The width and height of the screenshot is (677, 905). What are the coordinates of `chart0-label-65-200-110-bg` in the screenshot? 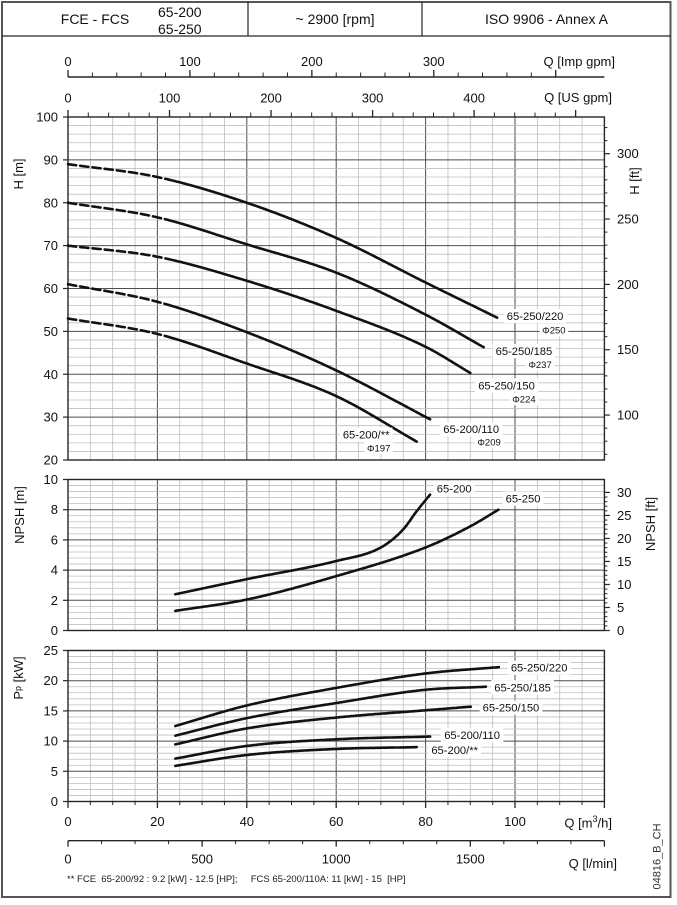 It's located at (471, 429).